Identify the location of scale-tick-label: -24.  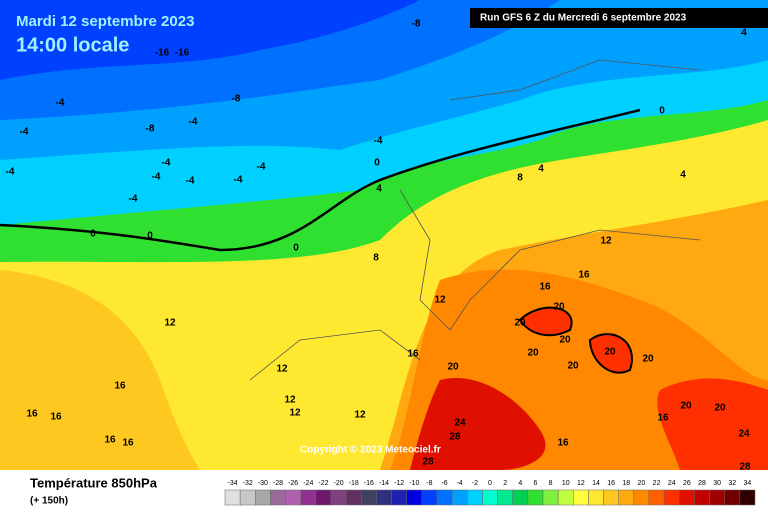
(308, 483).